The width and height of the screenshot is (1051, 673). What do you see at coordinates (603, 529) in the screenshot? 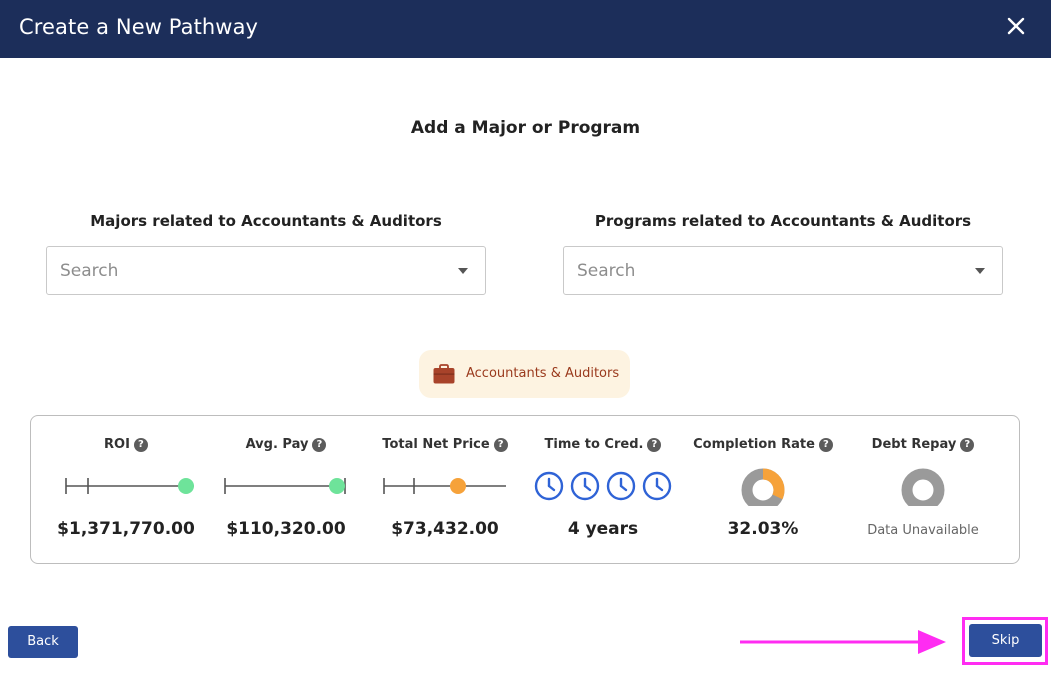
I see `time-to-cred-value: 4 years` at bounding box center [603, 529].